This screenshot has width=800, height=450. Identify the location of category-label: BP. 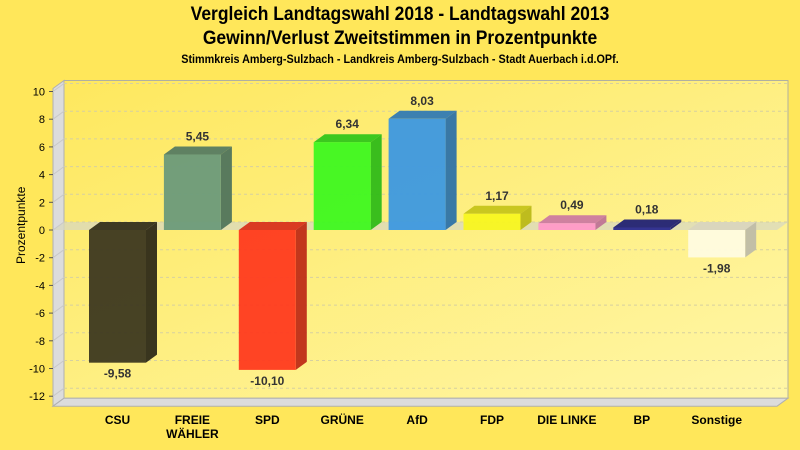
(641, 420).